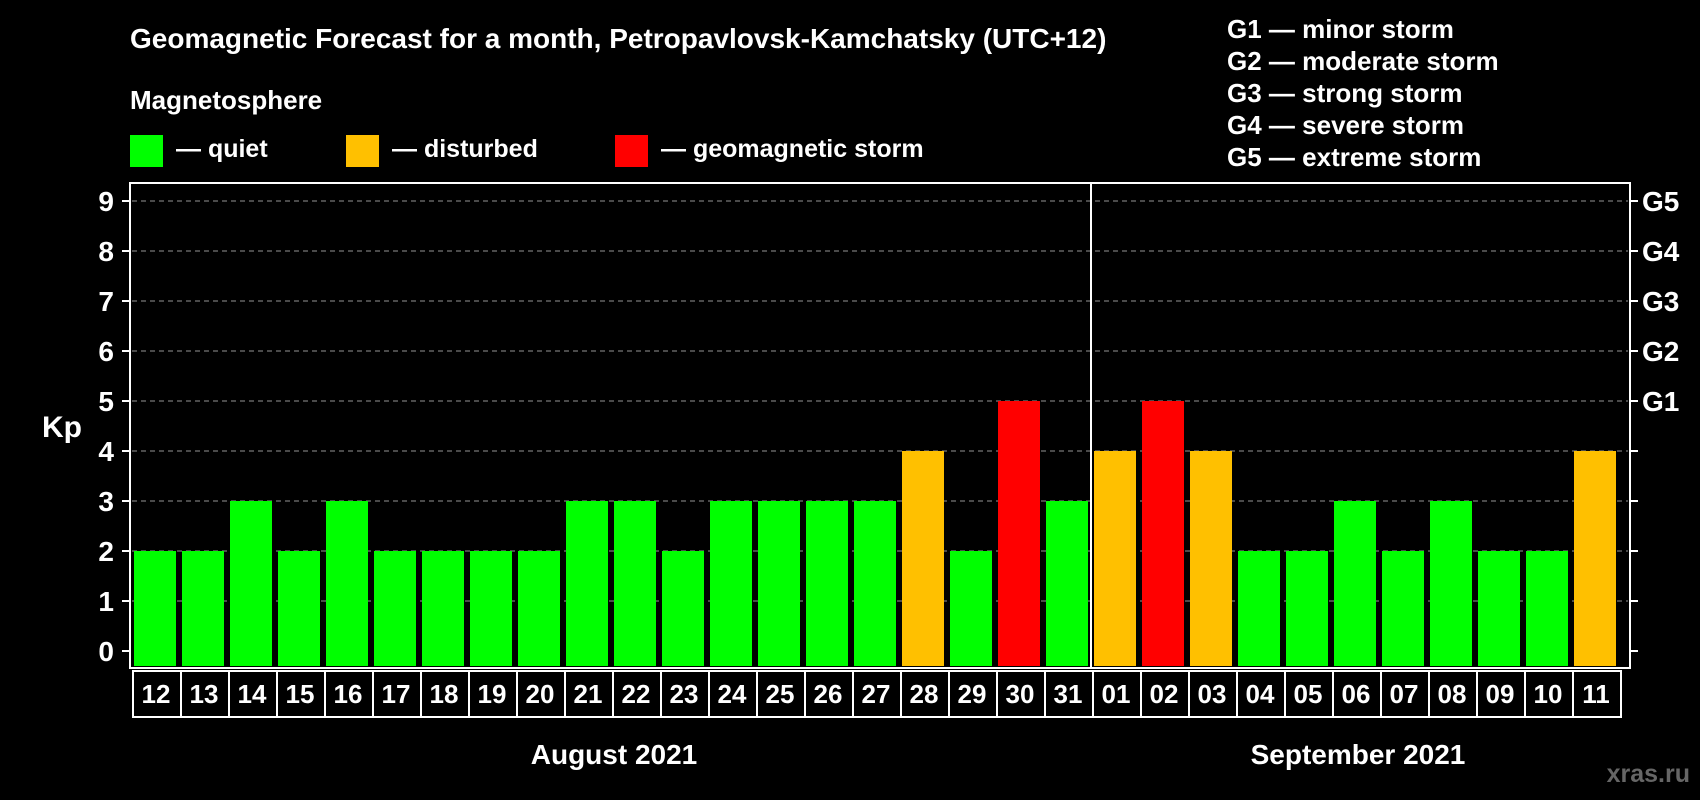  Describe the element at coordinates (1500, 694) in the screenshot. I see `x-tick-label: 09` at that location.